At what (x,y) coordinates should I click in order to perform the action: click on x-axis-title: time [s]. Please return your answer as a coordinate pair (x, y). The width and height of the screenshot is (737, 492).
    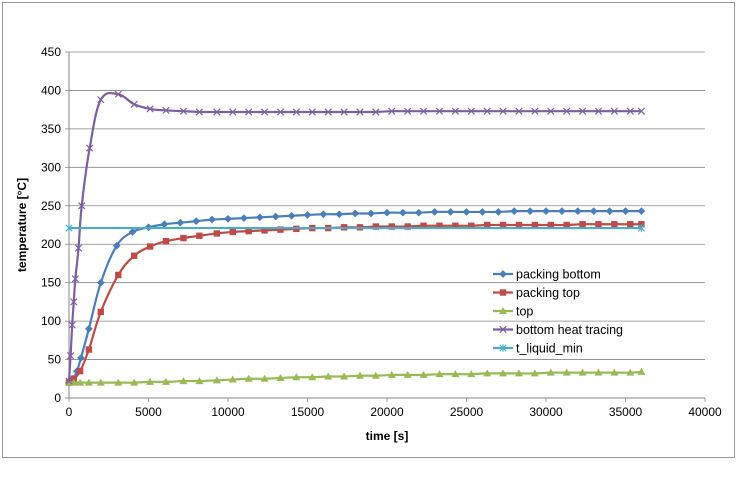
    Looking at the image, I should click on (387, 436).